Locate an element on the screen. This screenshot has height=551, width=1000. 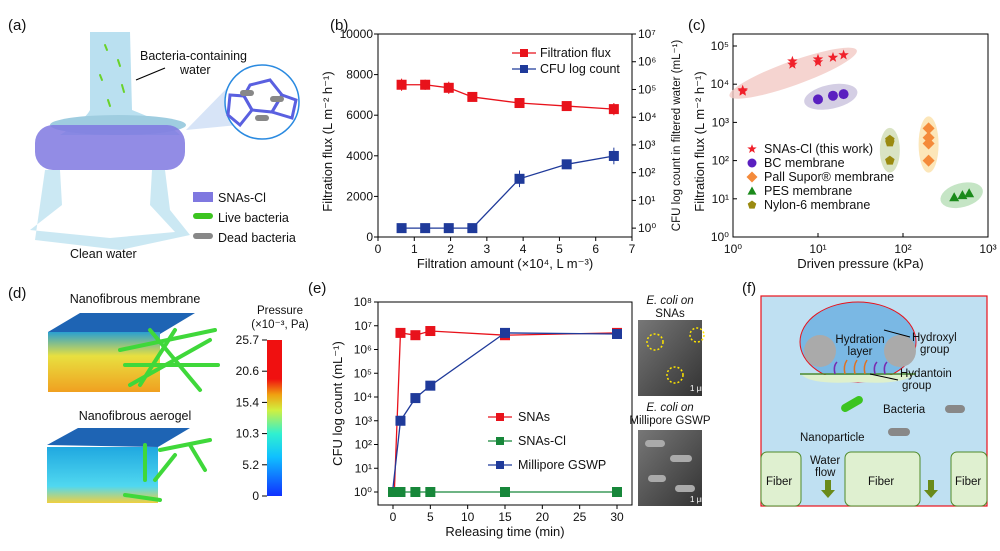
hydantoin-chains is located at coordinates (860, 368).